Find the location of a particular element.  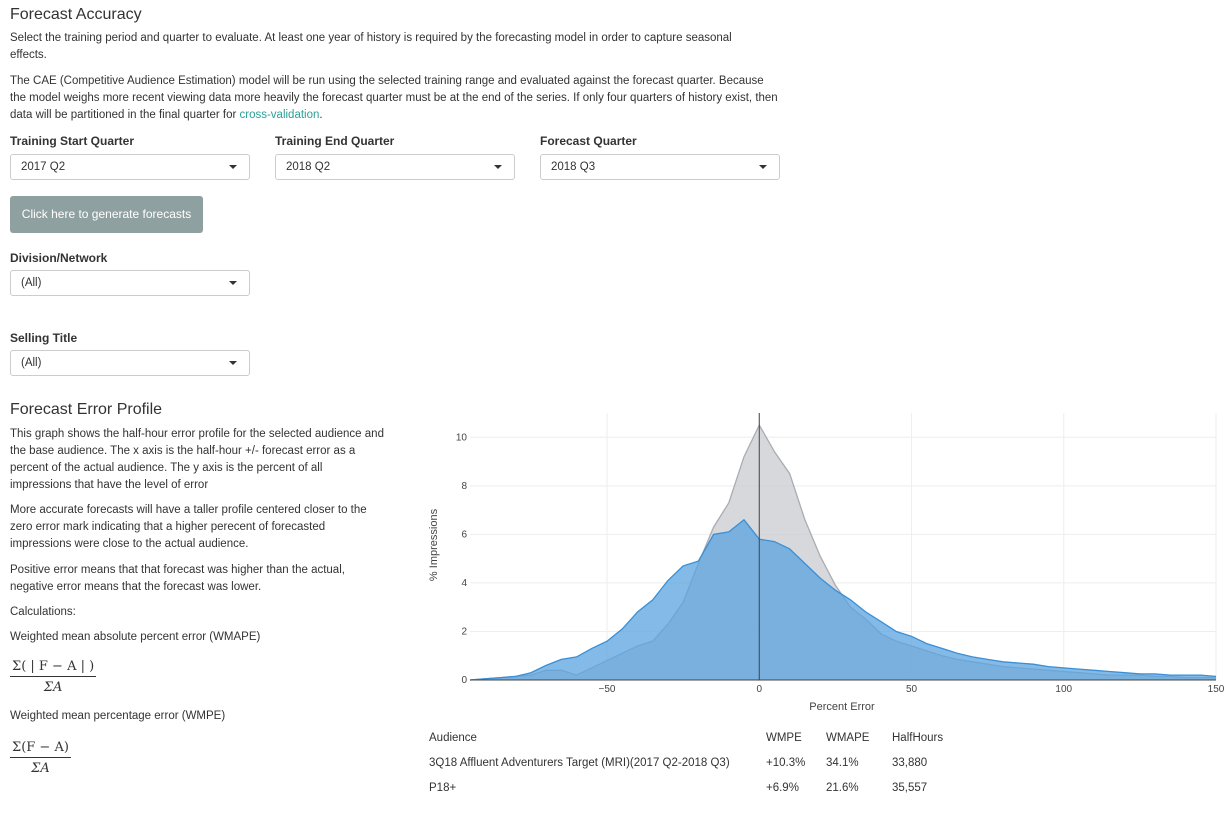

training-start-select: 2017 Q2 is located at coordinates (130, 167).